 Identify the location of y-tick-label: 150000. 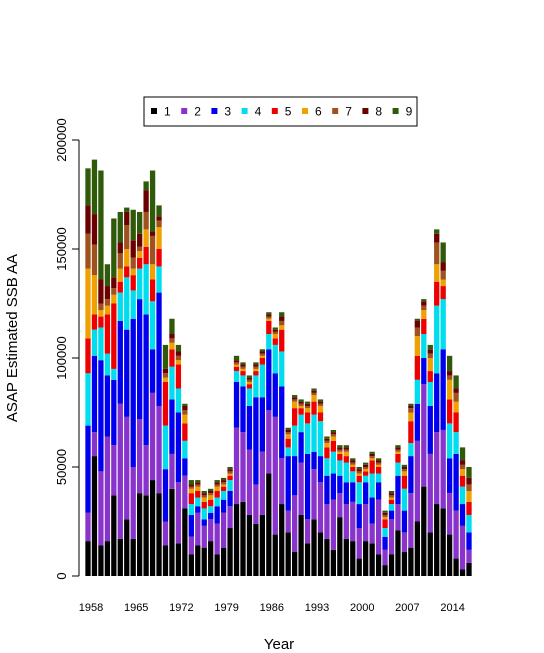
(61, 248).